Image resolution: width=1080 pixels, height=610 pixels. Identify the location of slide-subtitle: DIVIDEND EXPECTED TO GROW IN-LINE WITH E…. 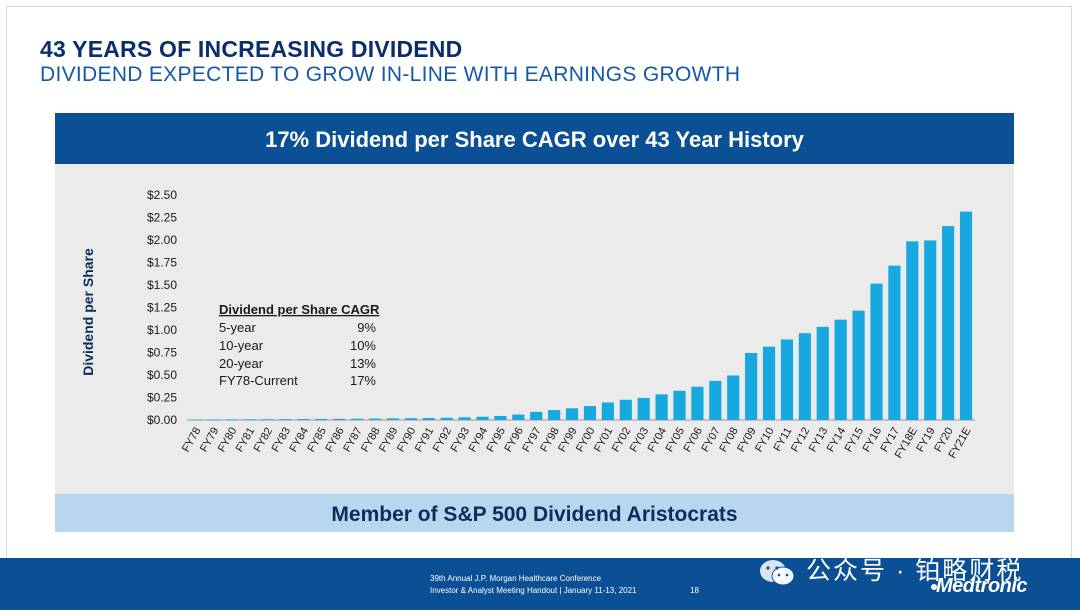
(390, 74).